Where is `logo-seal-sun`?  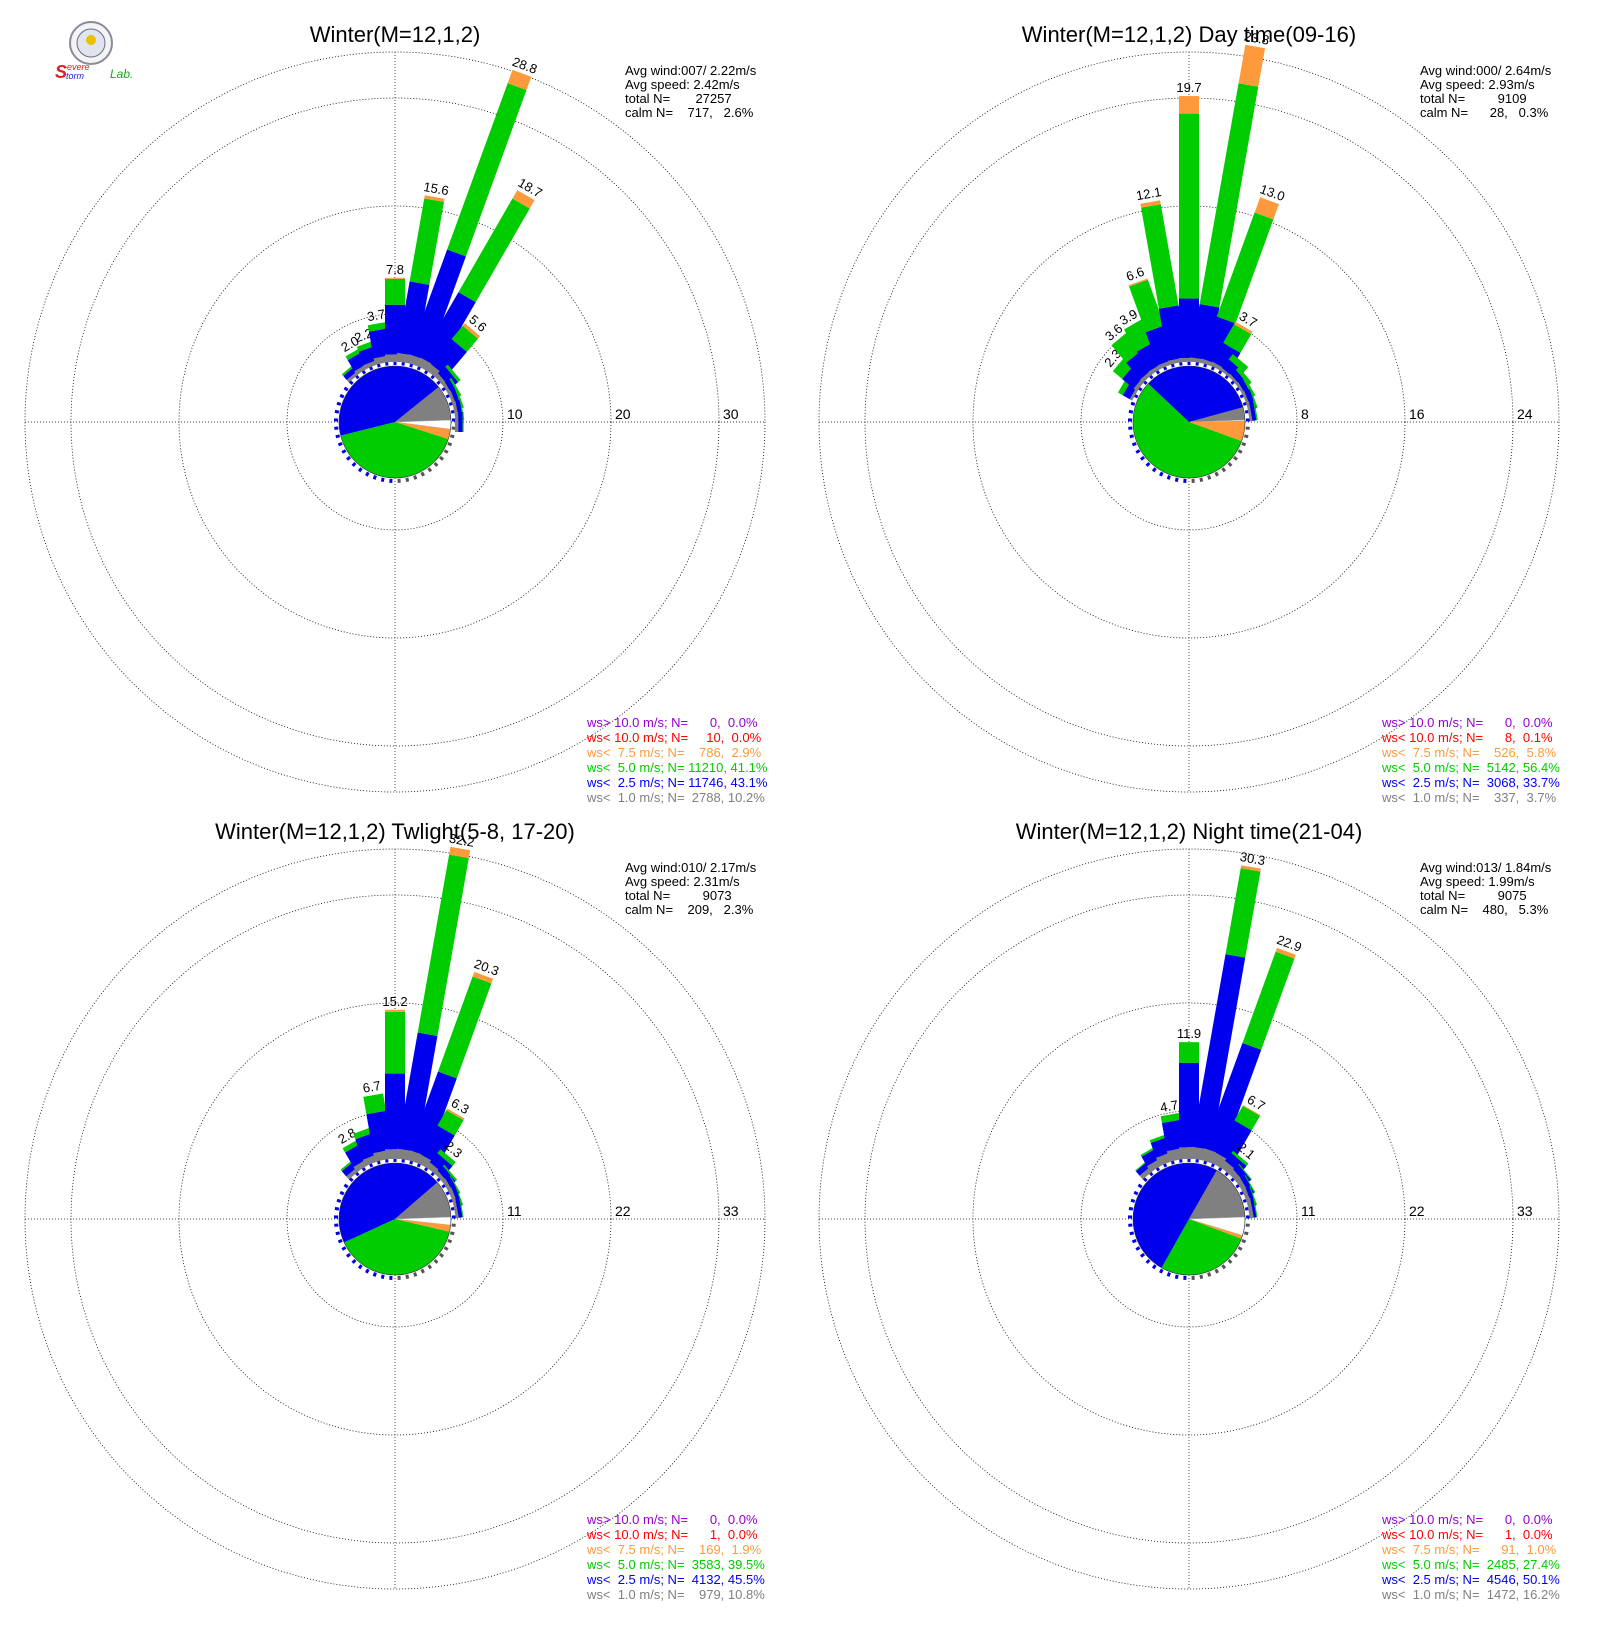 logo-seal-sun is located at coordinates (91, 40).